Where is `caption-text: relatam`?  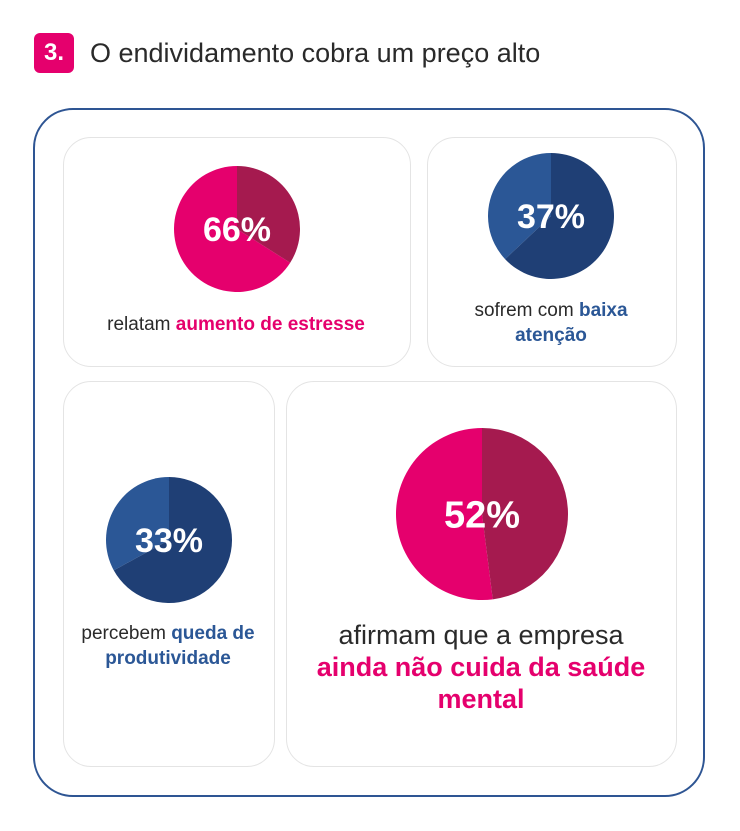
caption-text: relatam is located at coordinates (141, 324).